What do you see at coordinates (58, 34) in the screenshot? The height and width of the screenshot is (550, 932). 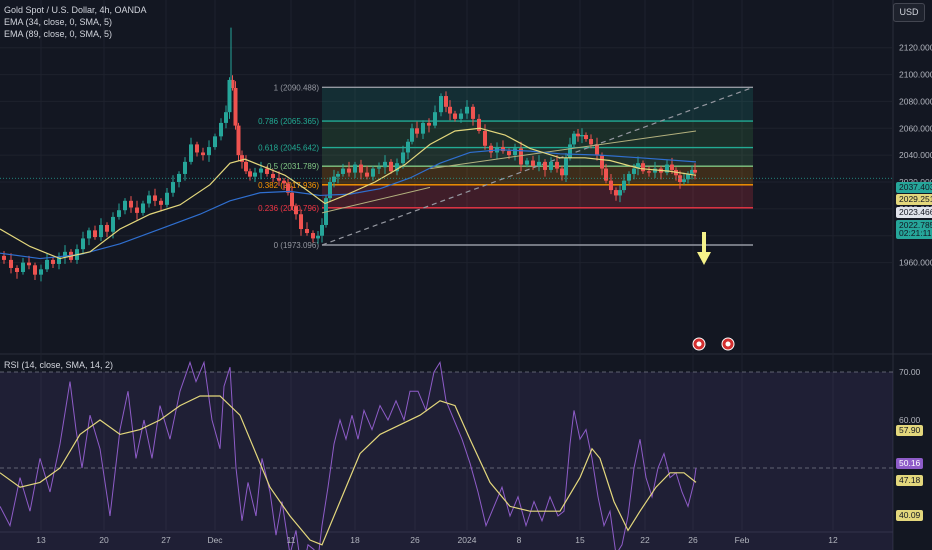 I see `ema89-legend: EMA (89, close, 0, SMA, 5)` at bounding box center [58, 34].